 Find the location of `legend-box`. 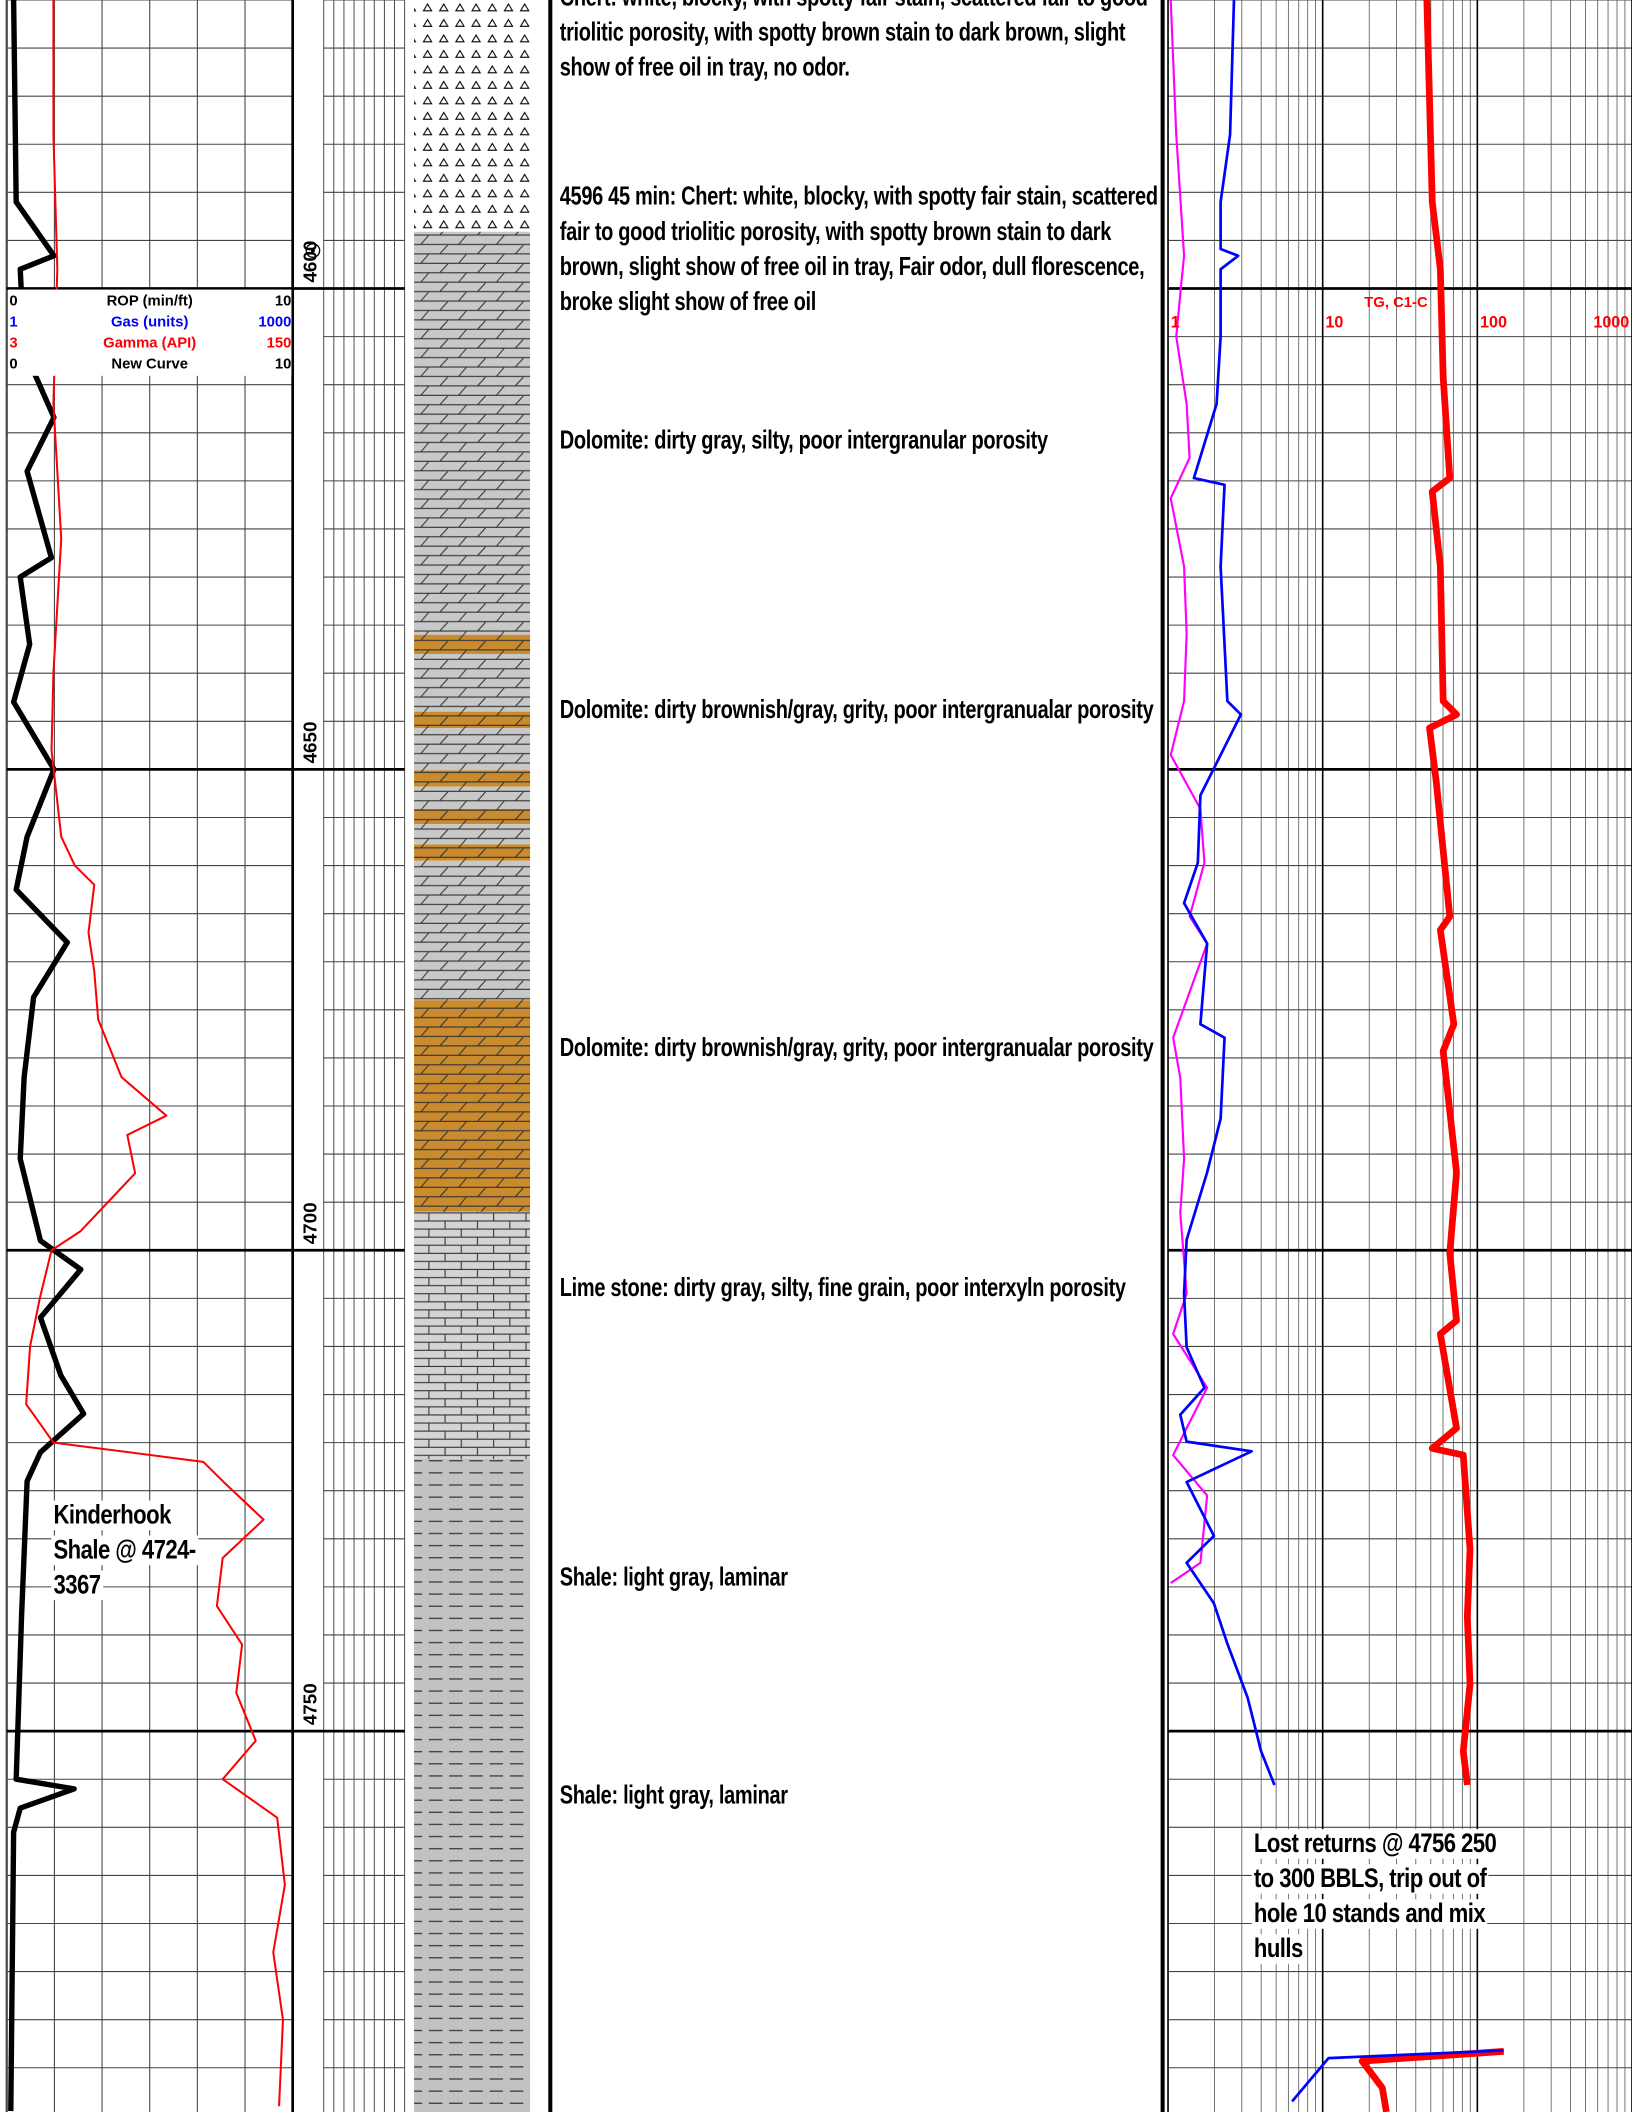

legend-box is located at coordinates (150, 332).